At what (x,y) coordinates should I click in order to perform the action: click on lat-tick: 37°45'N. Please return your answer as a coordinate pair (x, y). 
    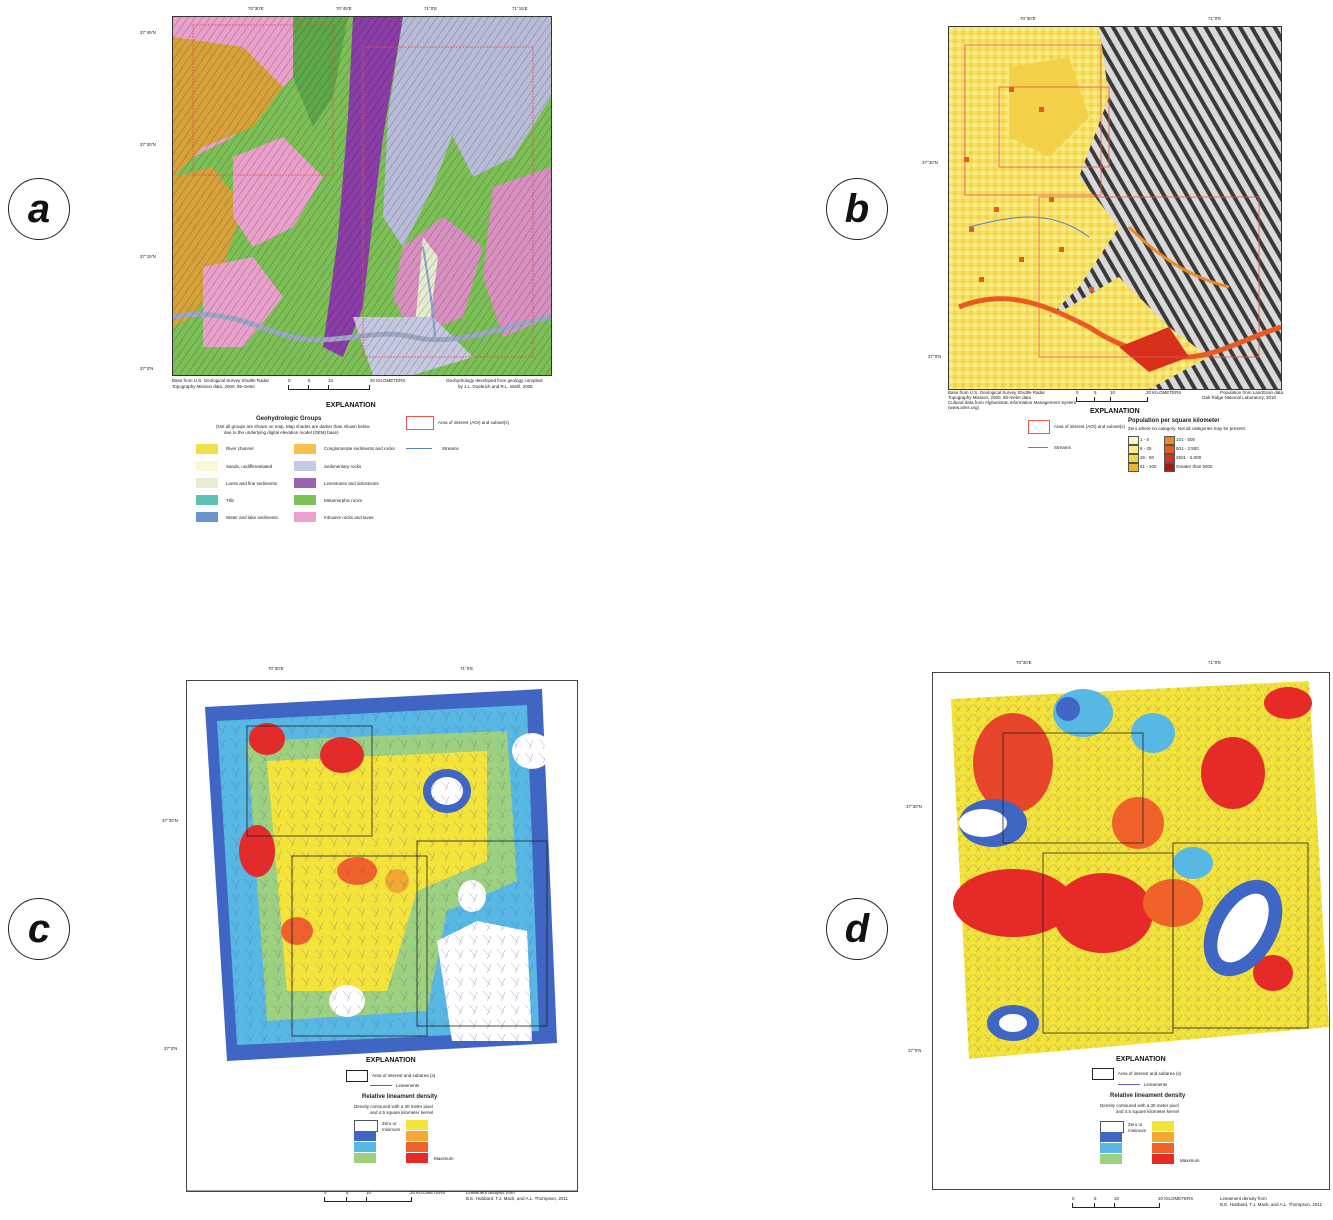
    Looking at the image, I should click on (148, 32).